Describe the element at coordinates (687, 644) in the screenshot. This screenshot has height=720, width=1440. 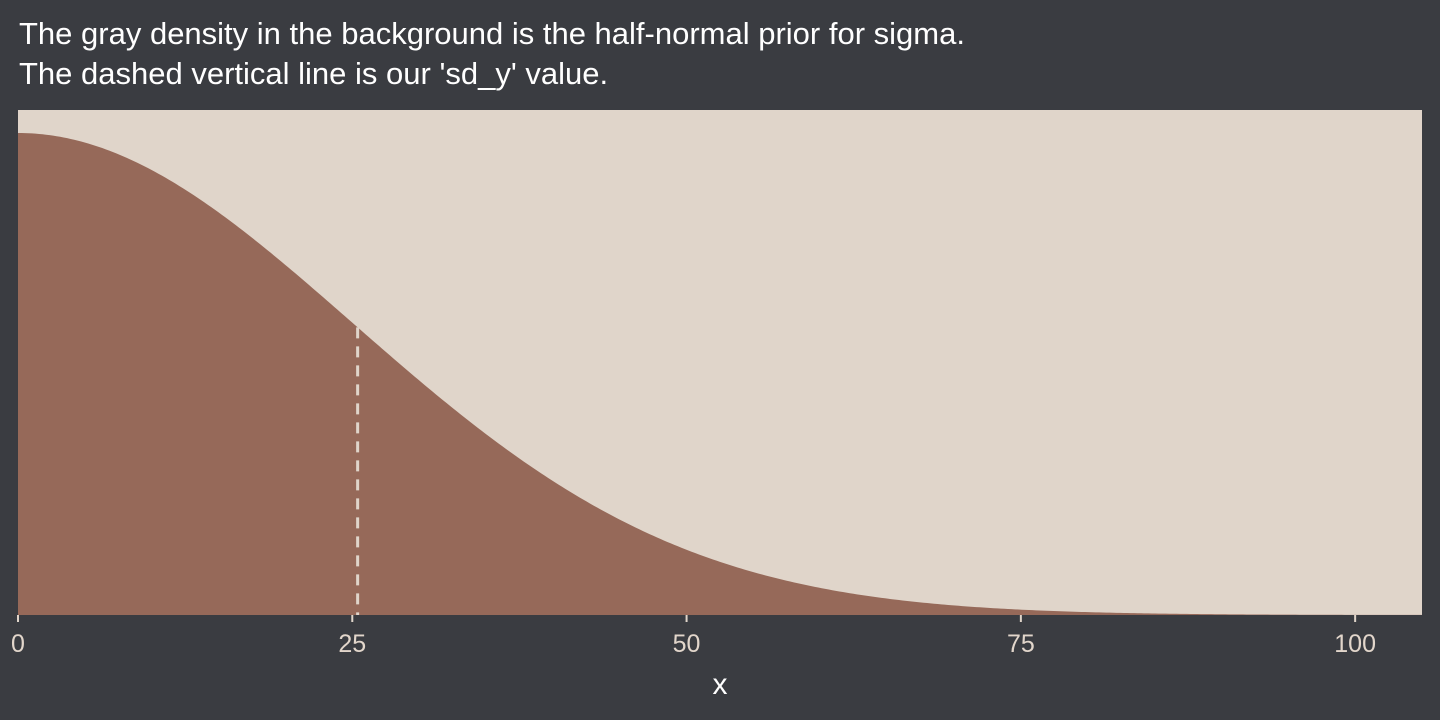
I see `x-tick-label-50: 50` at that location.